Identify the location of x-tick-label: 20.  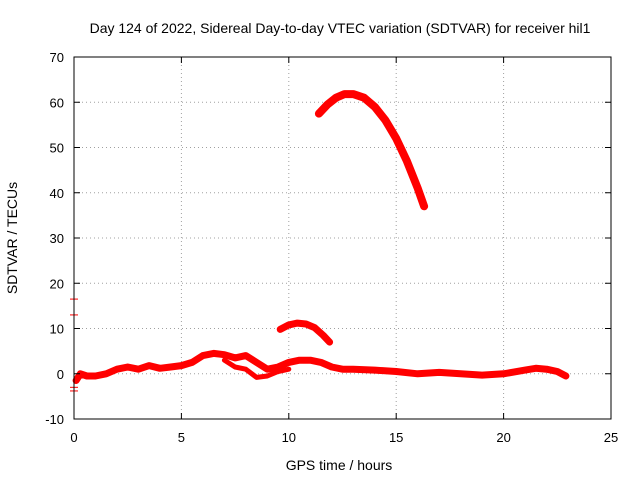
(503, 437).